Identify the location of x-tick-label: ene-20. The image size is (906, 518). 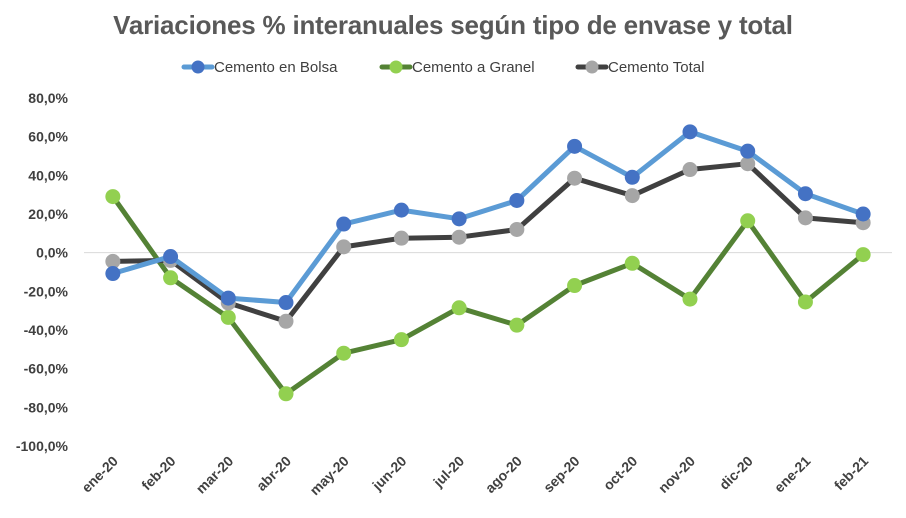
(99, 474).